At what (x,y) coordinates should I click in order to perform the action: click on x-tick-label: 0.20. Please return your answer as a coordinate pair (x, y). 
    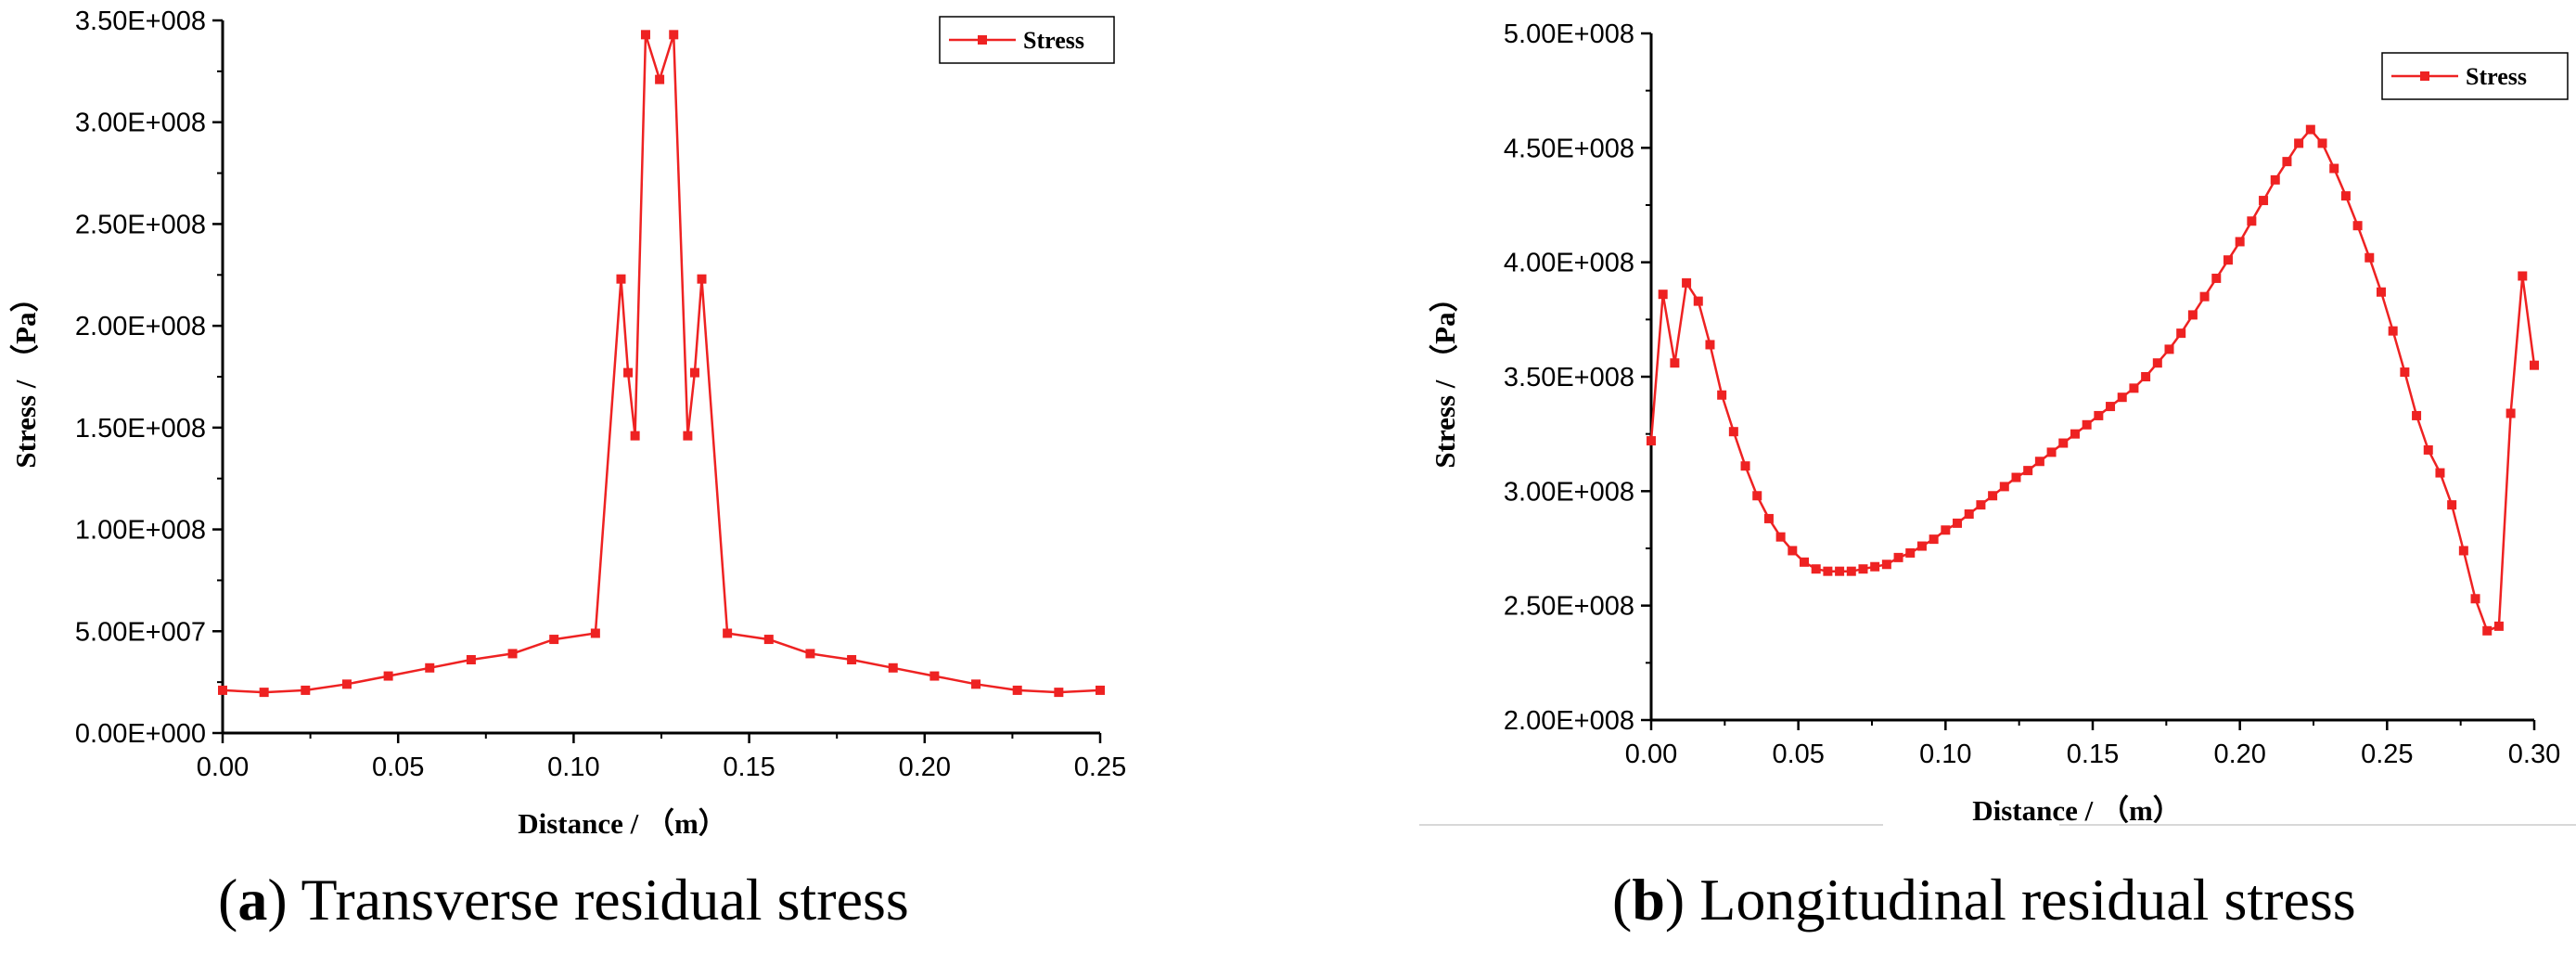
    Looking at the image, I should click on (925, 767).